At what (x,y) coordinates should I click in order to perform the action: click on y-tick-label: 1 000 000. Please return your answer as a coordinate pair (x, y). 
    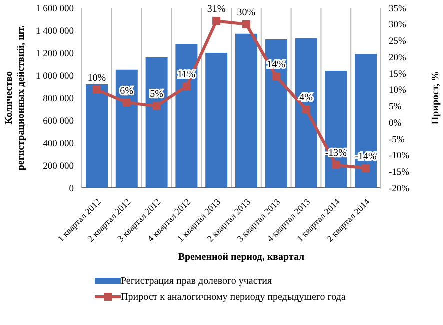
    Looking at the image, I should click on (55, 77).